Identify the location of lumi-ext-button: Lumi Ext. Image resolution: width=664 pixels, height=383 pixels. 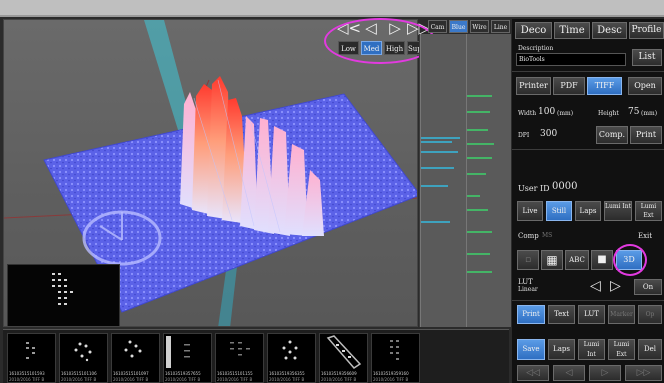
(648, 211).